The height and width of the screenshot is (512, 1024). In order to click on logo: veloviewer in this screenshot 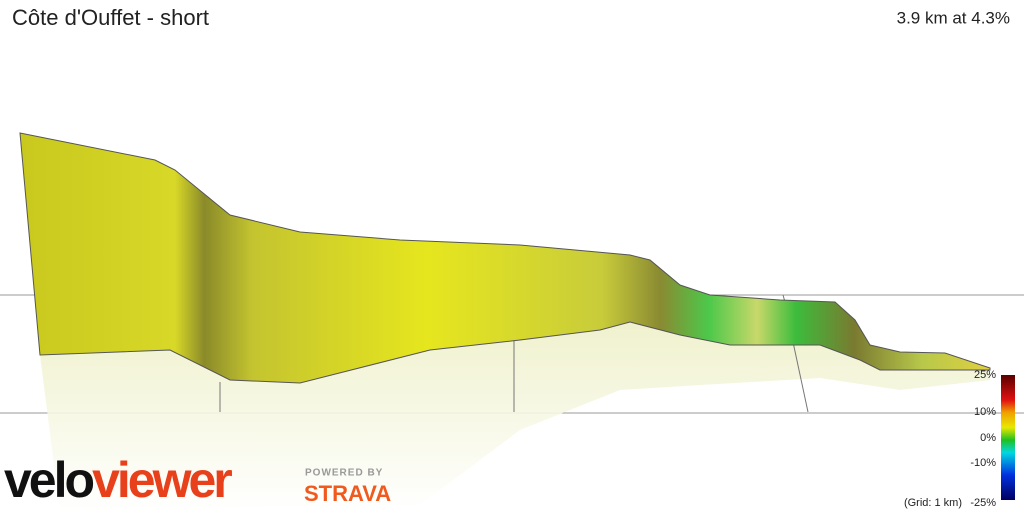, I will do `click(118, 480)`.